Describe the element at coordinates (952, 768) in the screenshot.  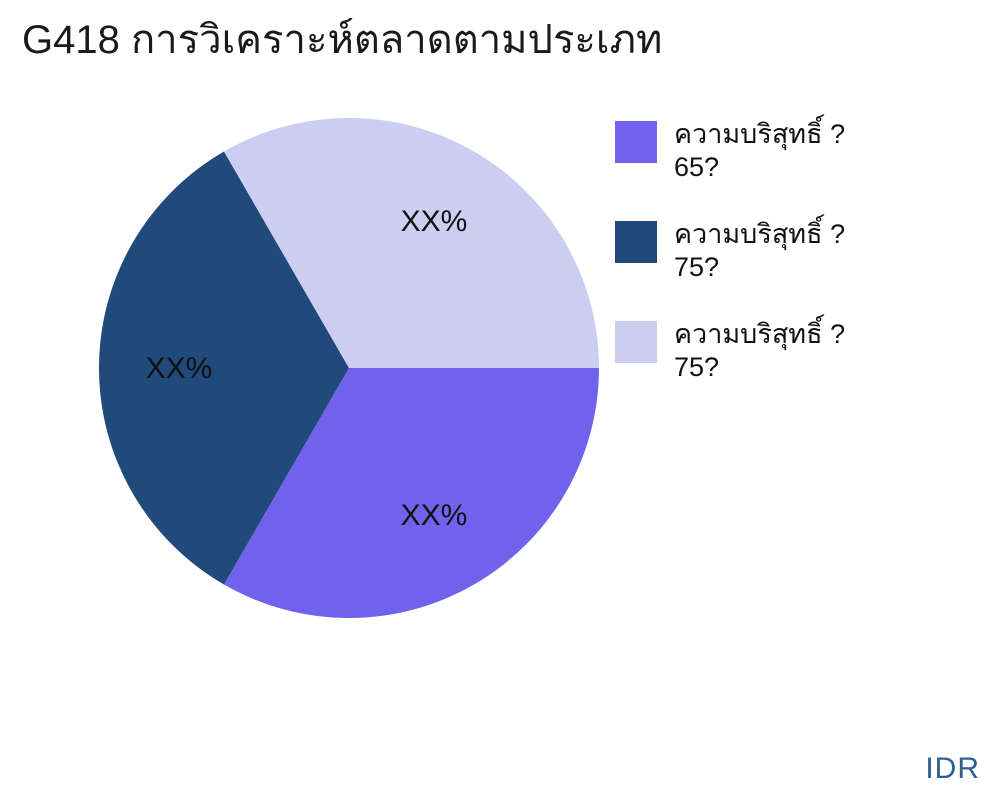
I see `watermark-text: IDR` at that location.